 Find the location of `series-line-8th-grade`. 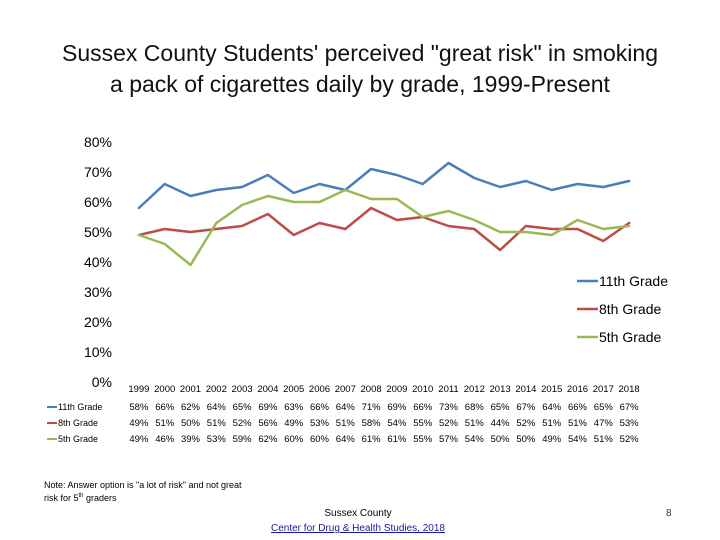

series-line-8th-grade is located at coordinates (384, 229).